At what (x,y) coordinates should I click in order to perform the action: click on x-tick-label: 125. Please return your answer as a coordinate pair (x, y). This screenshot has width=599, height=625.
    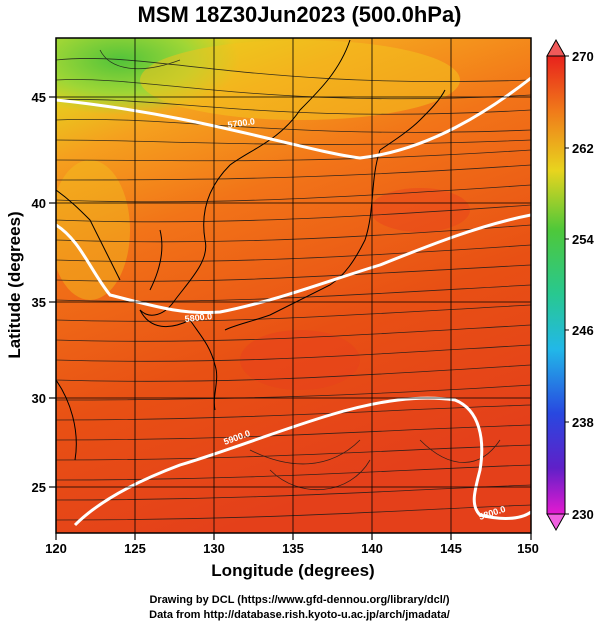
    Looking at the image, I should click on (135, 548).